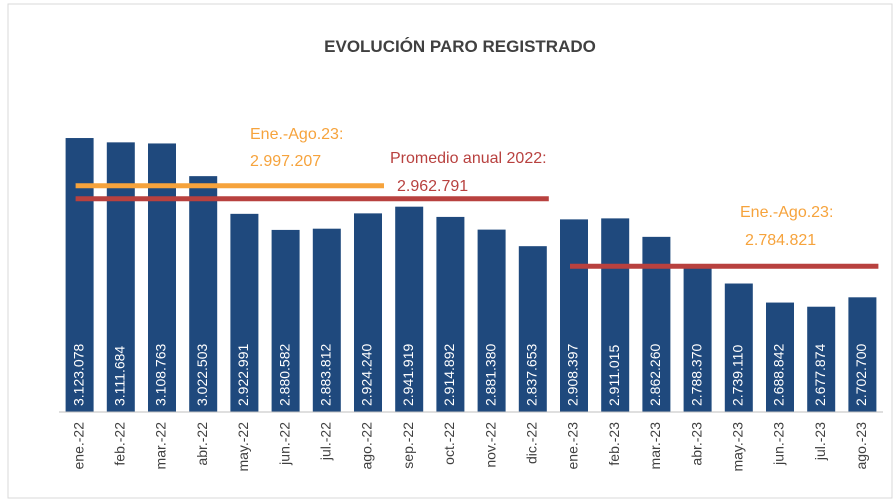 The image size is (896, 502). Describe the element at coordinates (78, 375) in the screenshot. I see `value-label: 3.123.078` at that location.